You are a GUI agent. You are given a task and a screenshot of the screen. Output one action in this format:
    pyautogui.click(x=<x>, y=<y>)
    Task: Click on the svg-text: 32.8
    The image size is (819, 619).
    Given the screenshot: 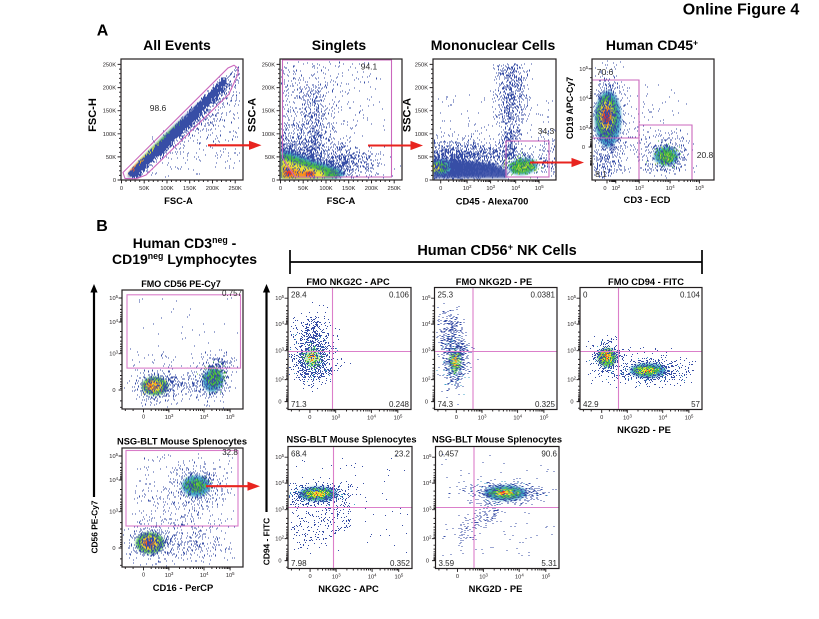 What is the action you would take?
    pyautogui.click(x=230, y=452)
    